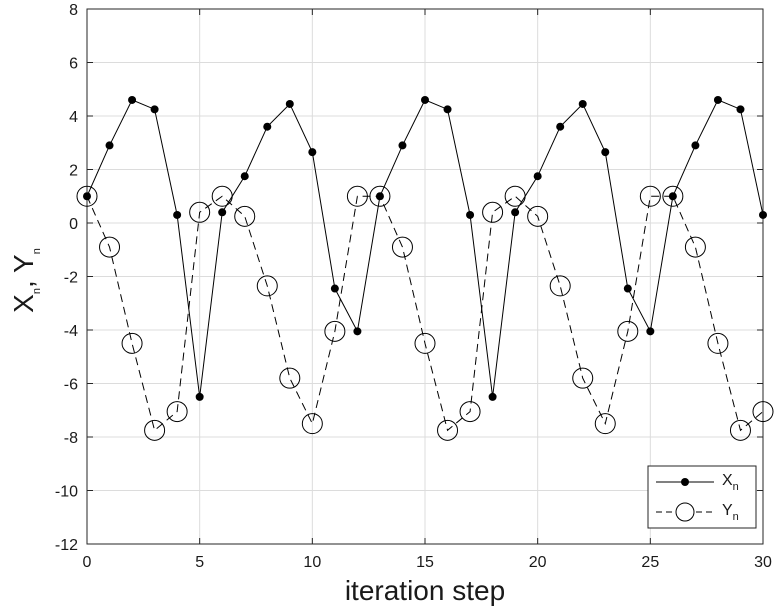  Describe the element at coordinates (425, 562) in the screenshot. I see `x-tick-label: 15` at that location.